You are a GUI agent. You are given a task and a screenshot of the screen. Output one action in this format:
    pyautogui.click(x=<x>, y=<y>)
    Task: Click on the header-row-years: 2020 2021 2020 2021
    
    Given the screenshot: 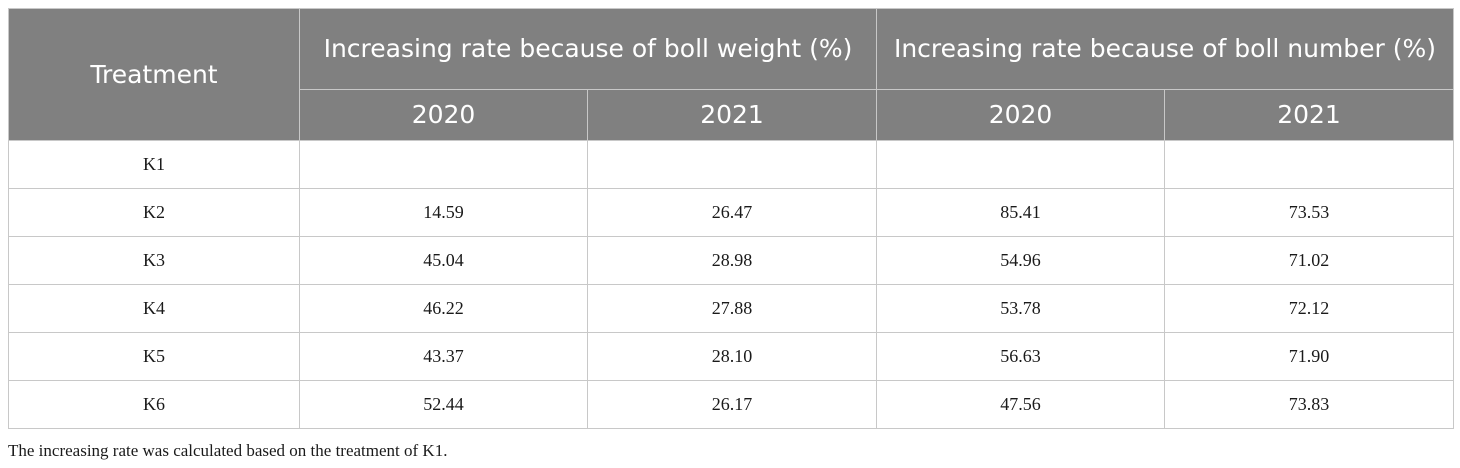 What is the action you would take?
    pyautogui.click(x=731, y=115)
    